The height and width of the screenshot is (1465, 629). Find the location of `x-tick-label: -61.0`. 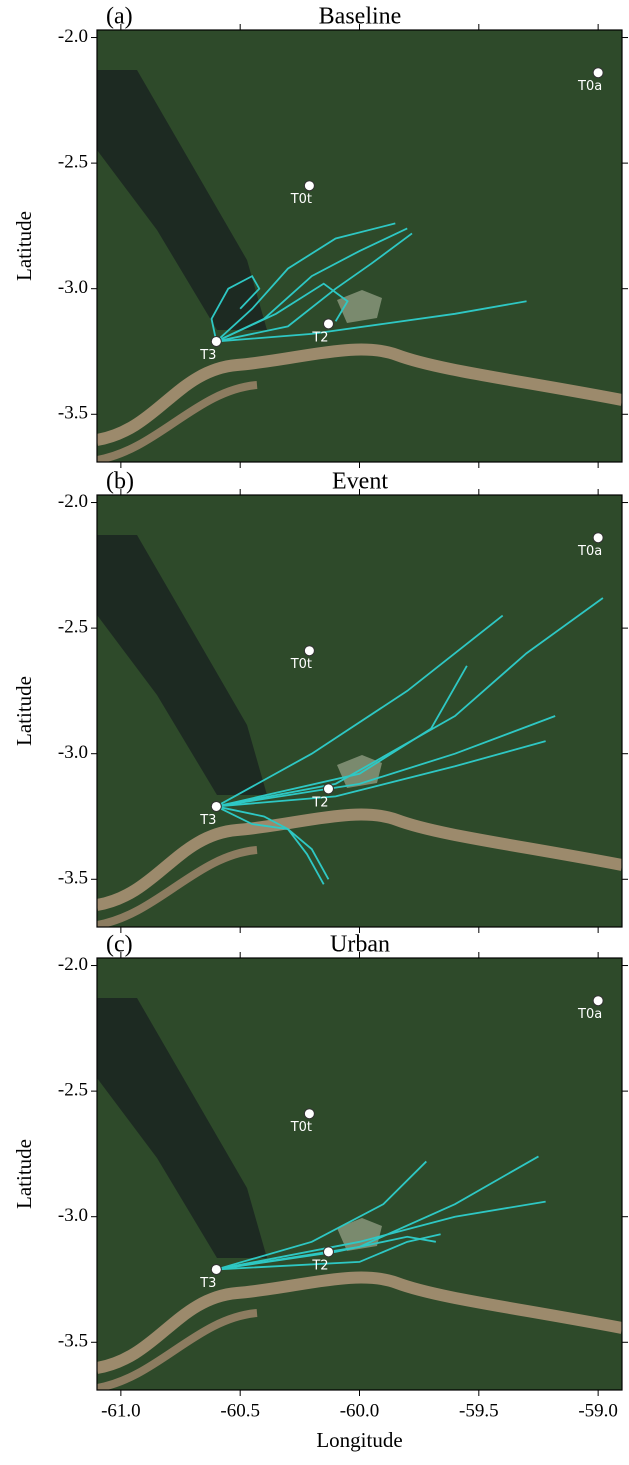

x-tick-label: -61.0 is located at coordinates (121, 1410).